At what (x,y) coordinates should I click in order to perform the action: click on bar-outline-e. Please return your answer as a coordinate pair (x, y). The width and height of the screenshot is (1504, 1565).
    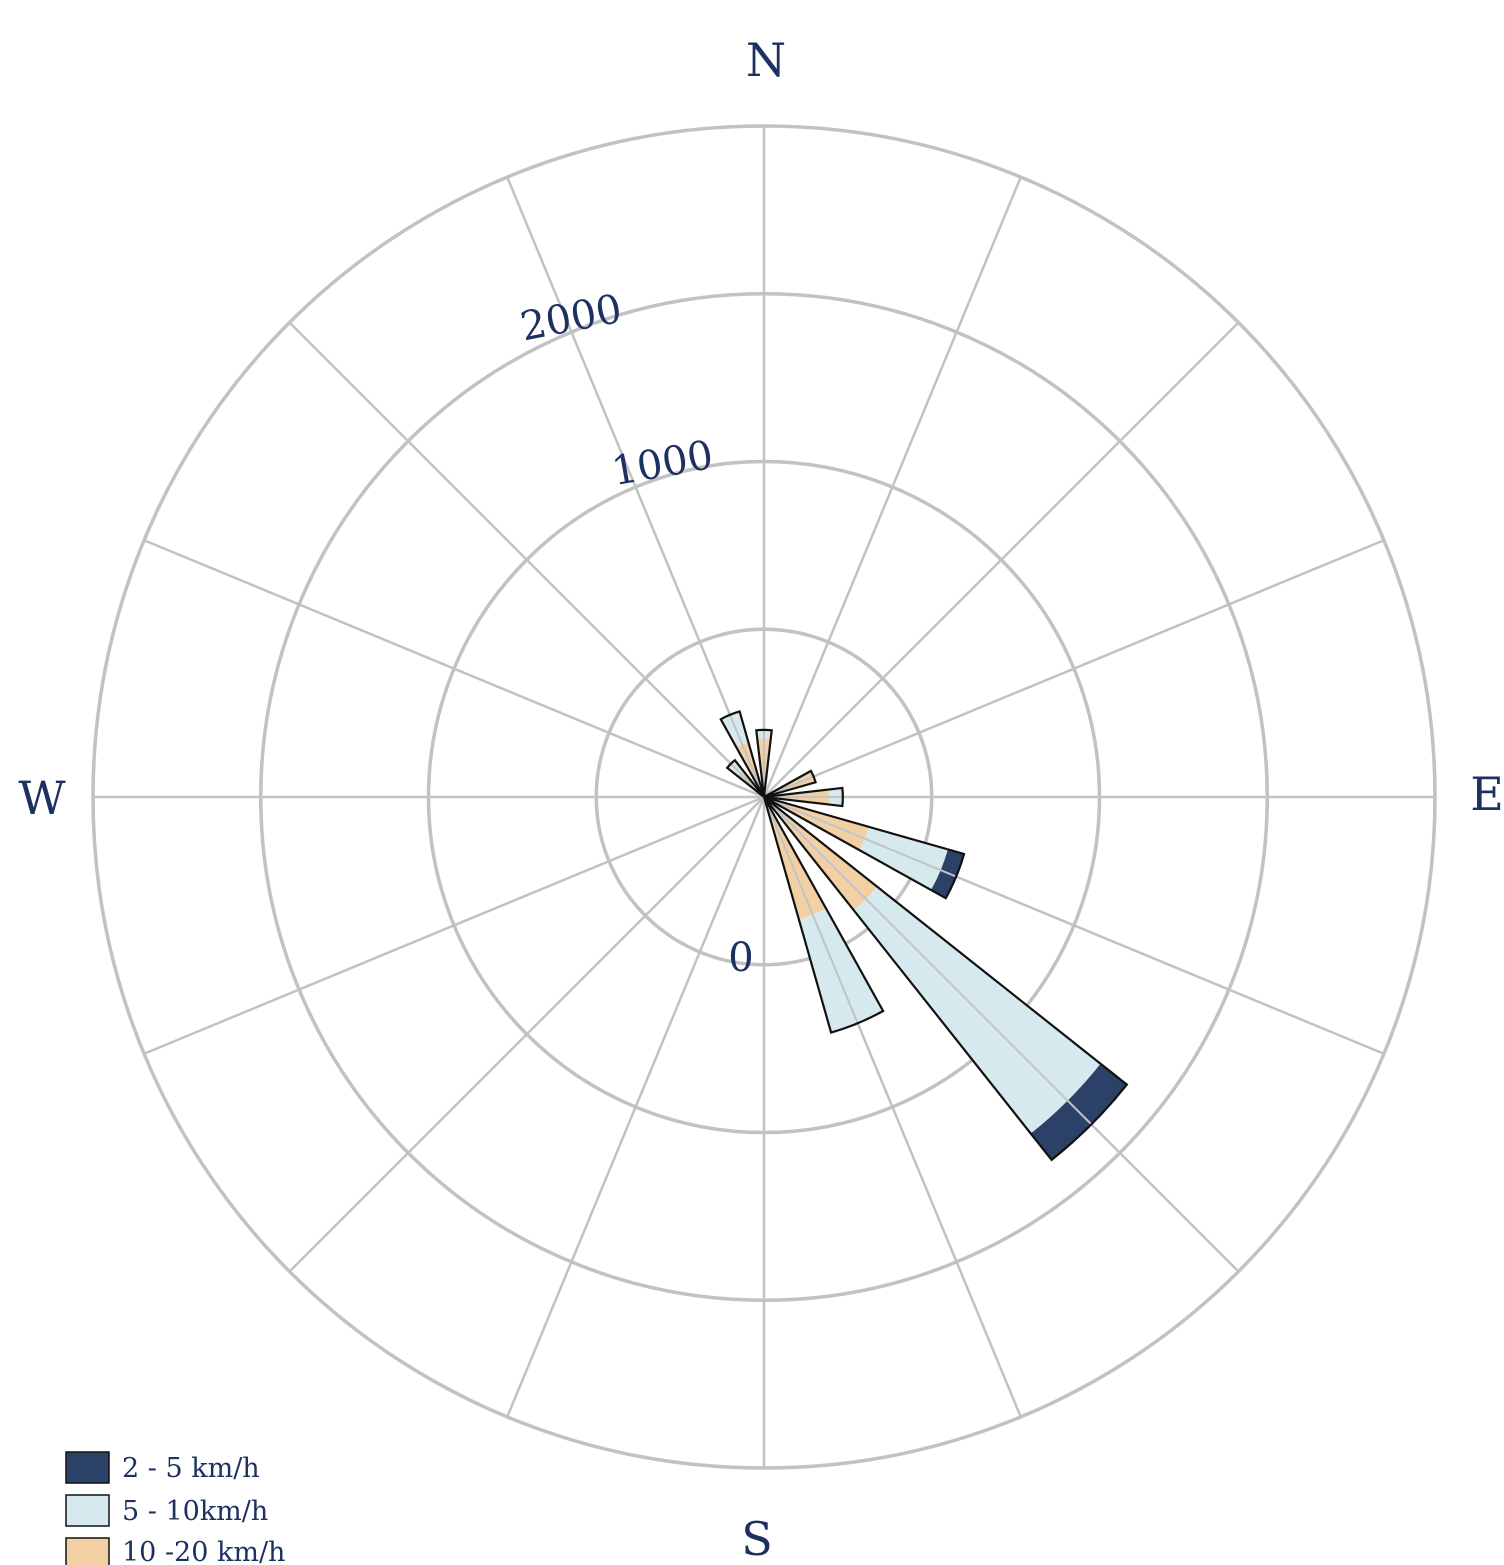
    Looking at the image, I should click on (803, 797).